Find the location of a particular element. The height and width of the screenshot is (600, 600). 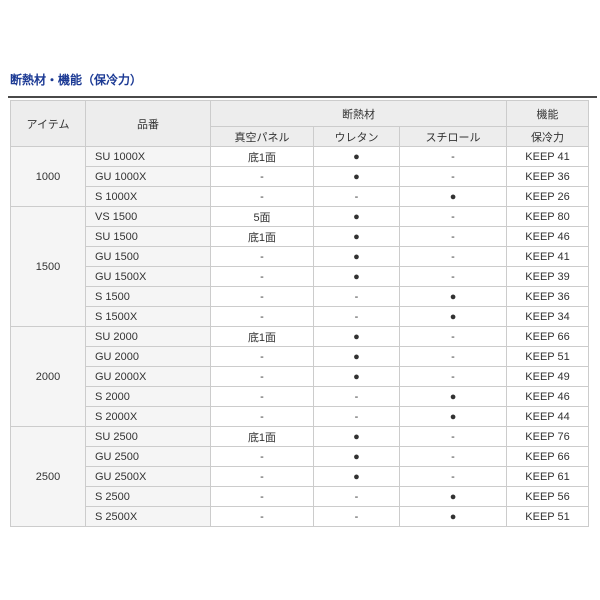

table-row: S 1500X - - ● KEEP 34 is located at coordinates (300, 316).